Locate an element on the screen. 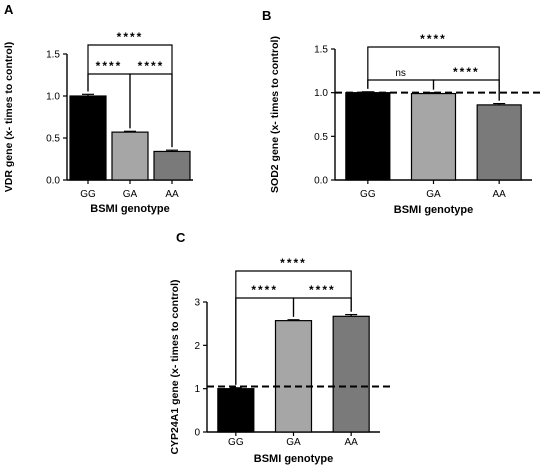  panel-a-y-axis-title: VDR gene (x- times to control) is located at coordinates (9, 117).